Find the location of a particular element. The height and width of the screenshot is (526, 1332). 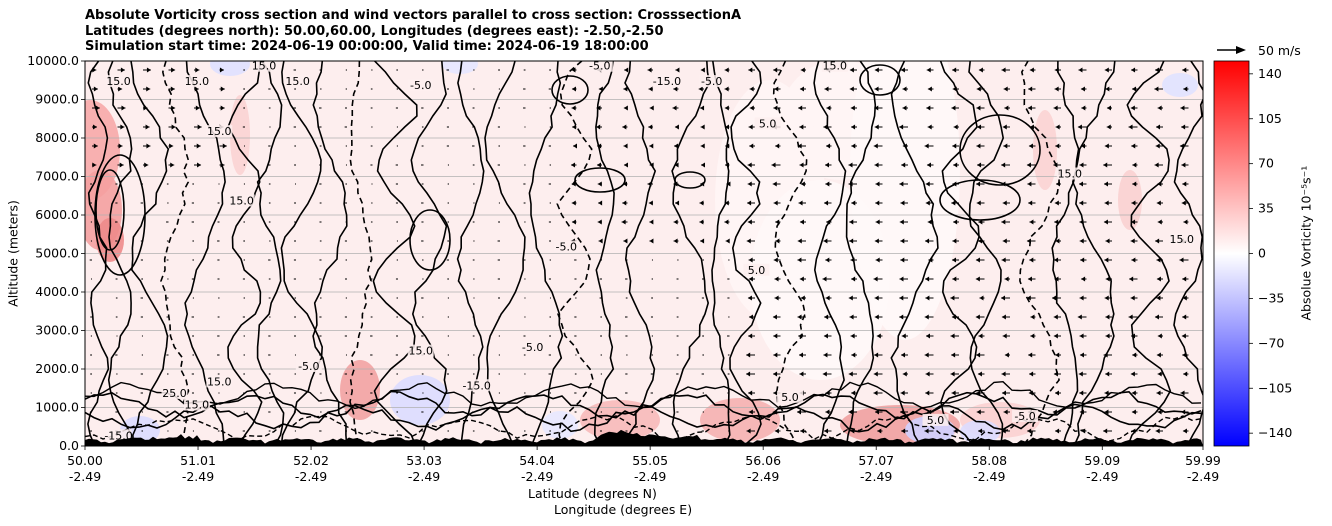

colorbar-tick-label: 35 is located at coordinates (1266, 208).